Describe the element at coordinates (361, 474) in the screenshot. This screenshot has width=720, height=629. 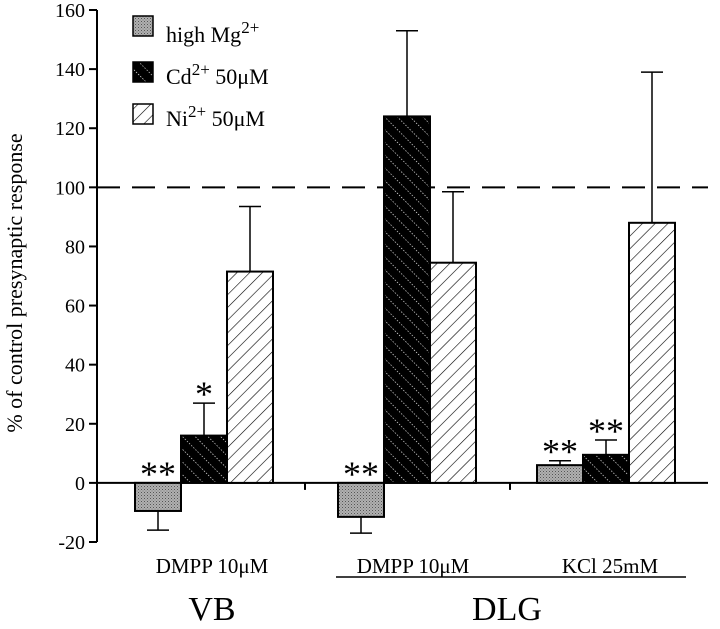
I see `significance-group1-mg: **` at that location.